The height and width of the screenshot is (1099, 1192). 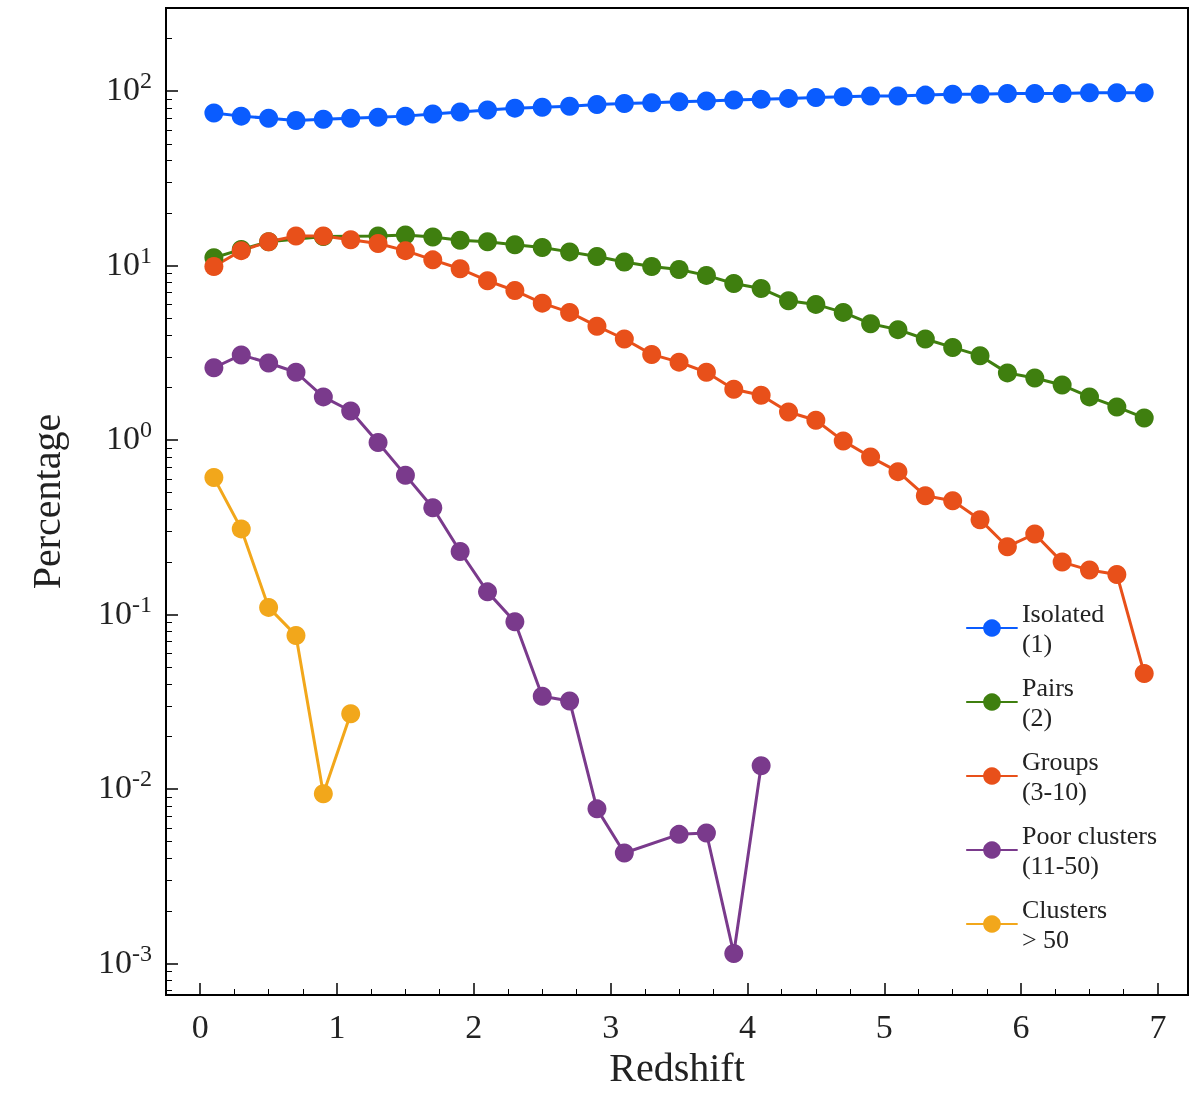 I want to click on x-tick-label: 0, so click(x=200, y=1026).